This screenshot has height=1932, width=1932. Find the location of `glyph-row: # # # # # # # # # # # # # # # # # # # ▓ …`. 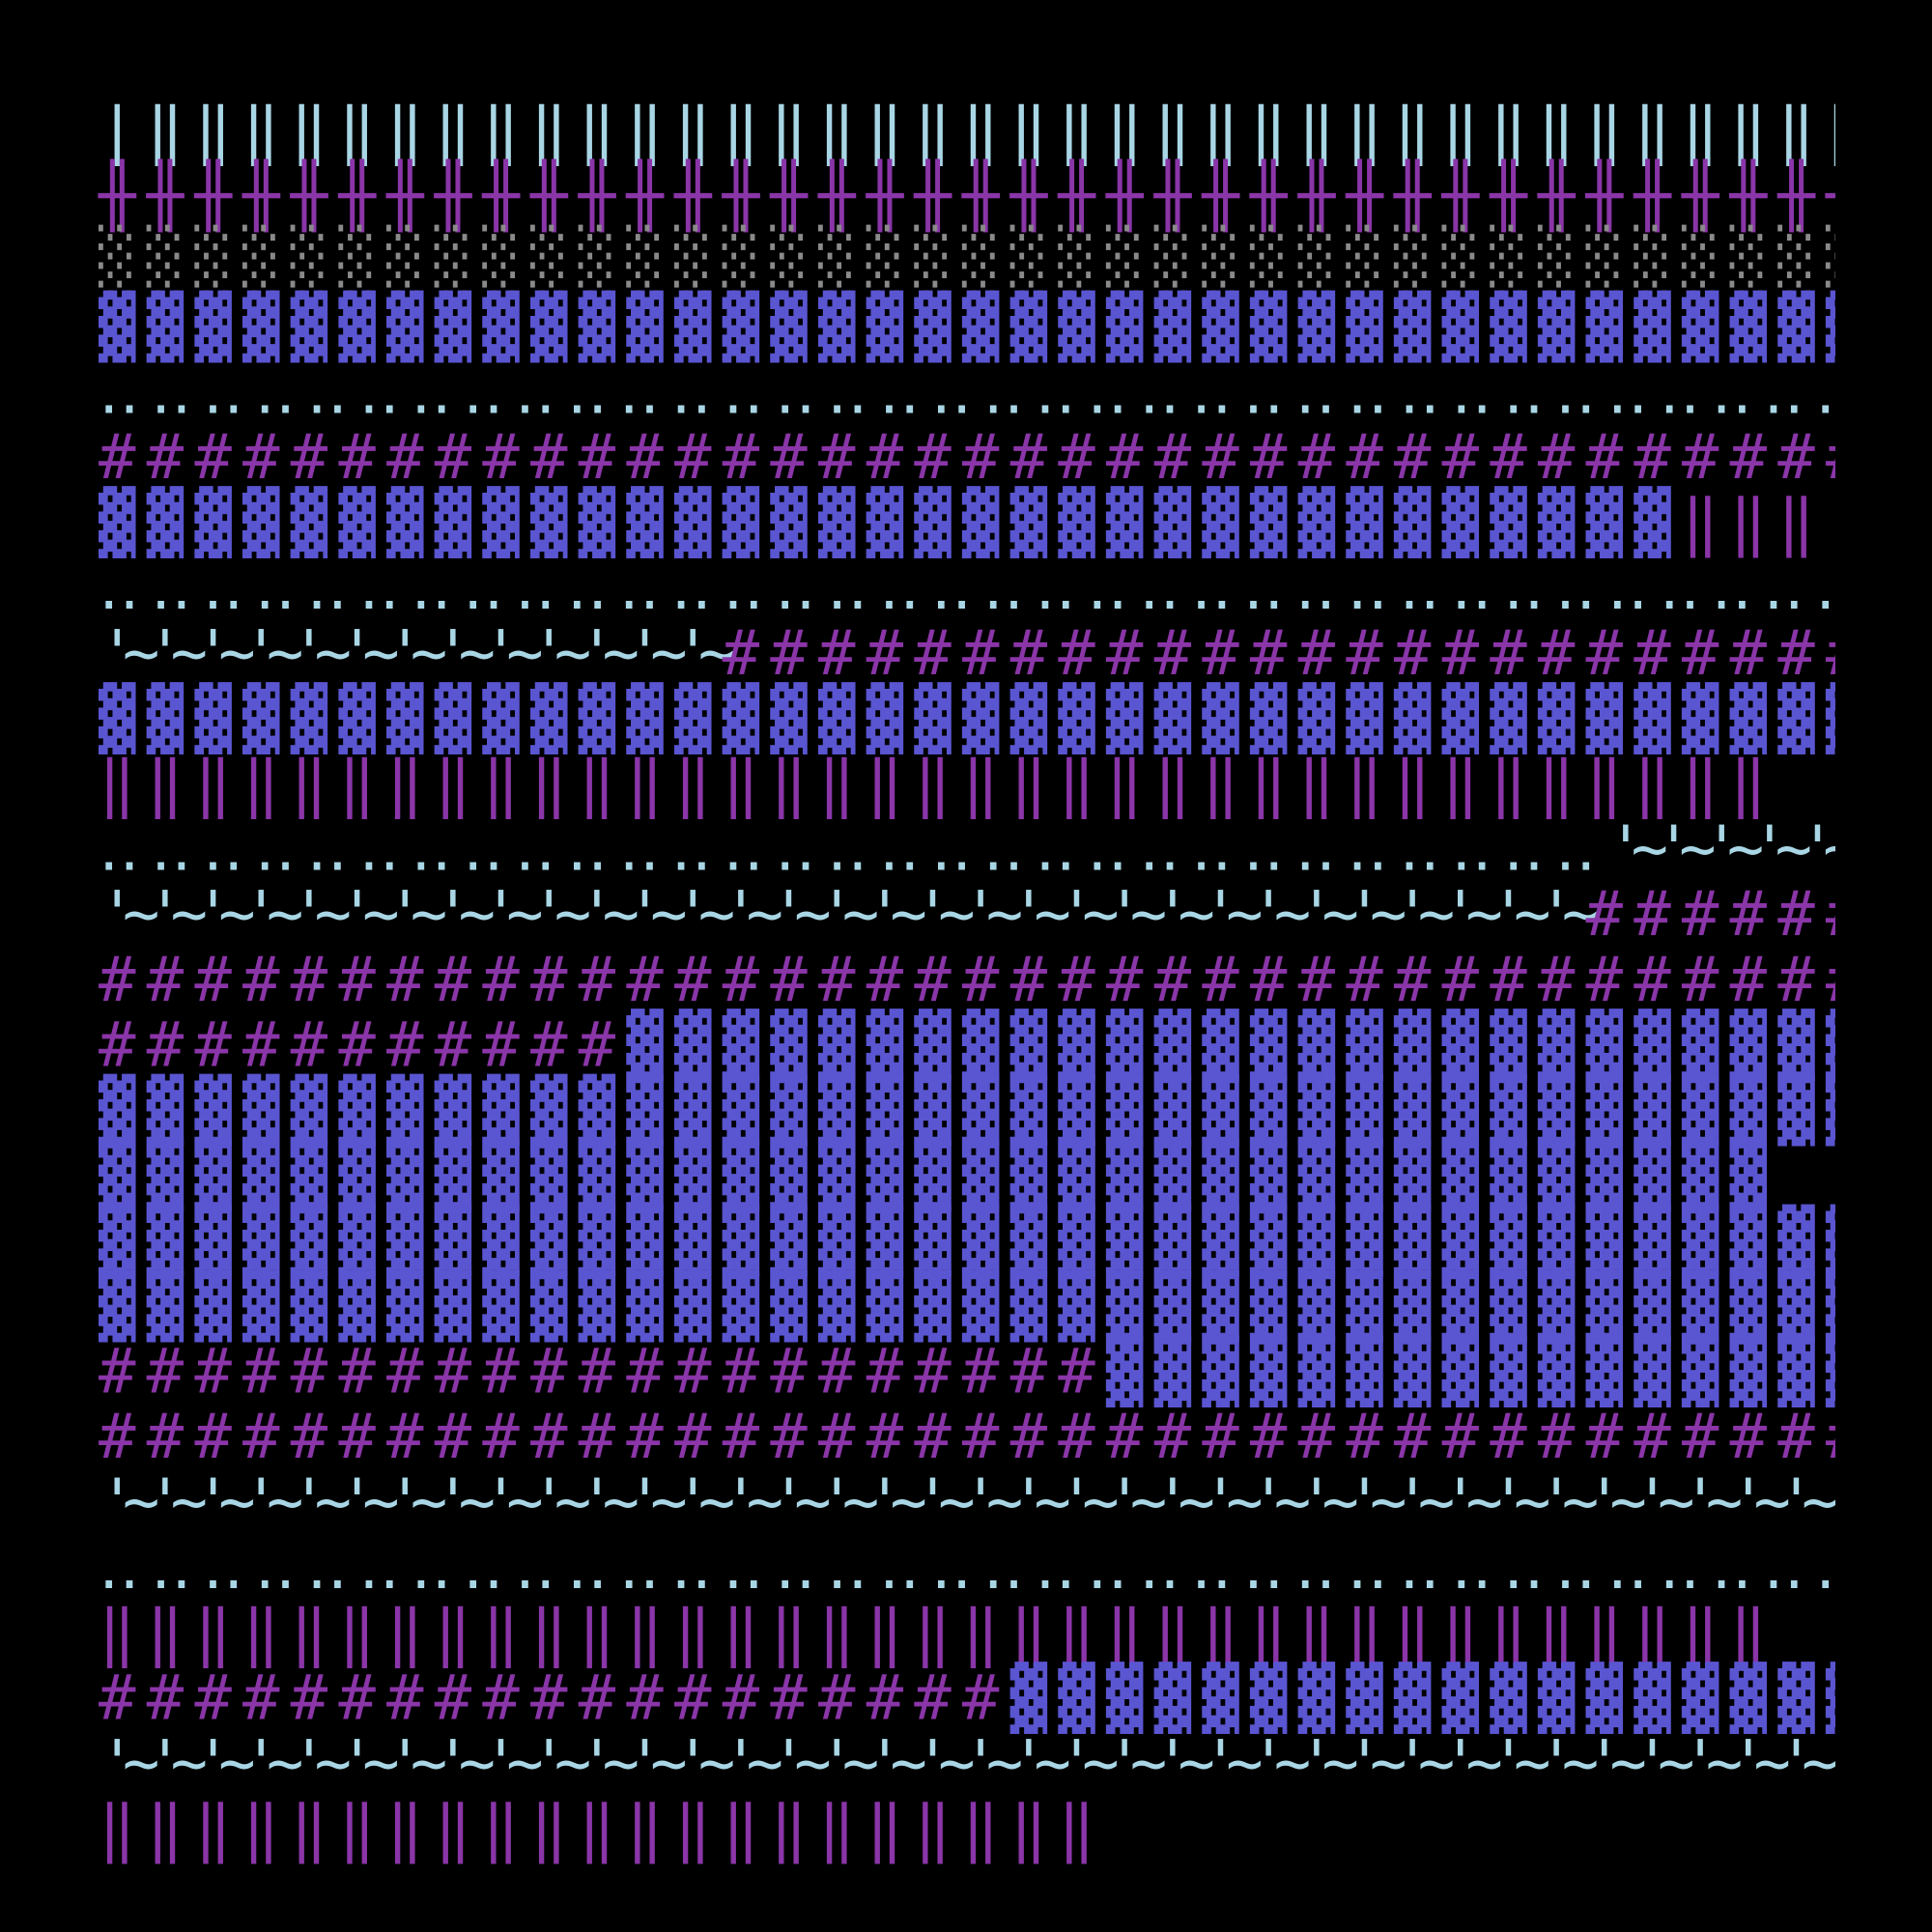

glyph-row: # # # # # # # # # # # # # # # # # # # ▓ … is located at coordinates (981, 1697).